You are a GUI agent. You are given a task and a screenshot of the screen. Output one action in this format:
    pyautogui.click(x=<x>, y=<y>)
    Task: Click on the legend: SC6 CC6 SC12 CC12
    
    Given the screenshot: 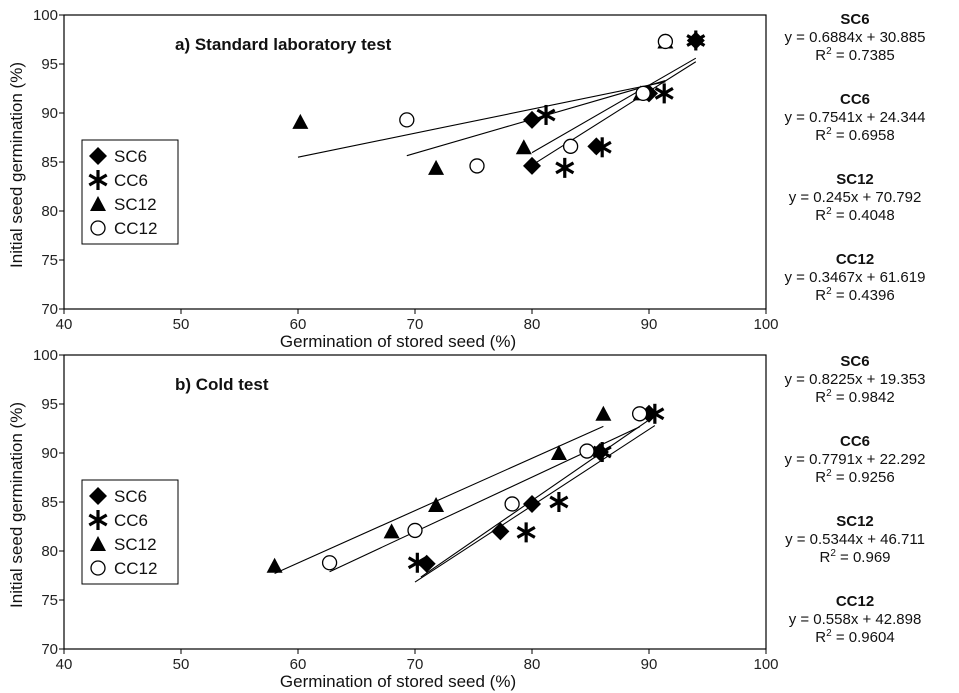 What is the action you would take?
    pyautogui.click(x=130, y=532)
    